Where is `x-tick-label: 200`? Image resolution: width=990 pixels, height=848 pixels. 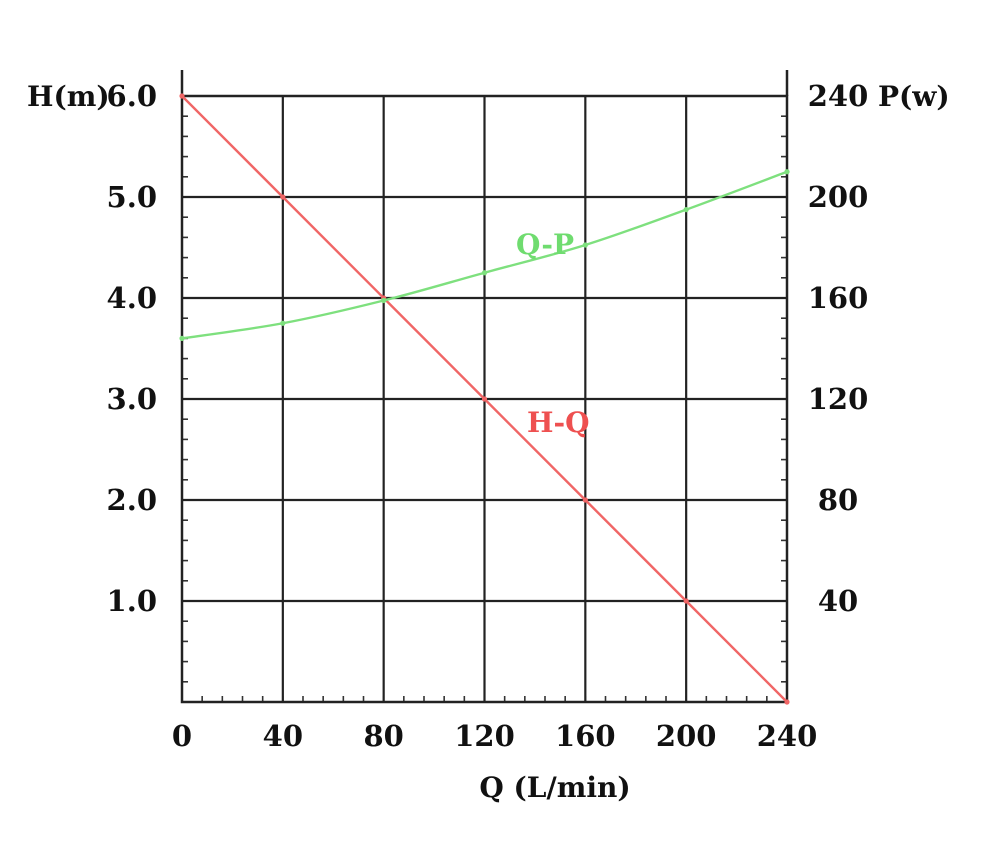
x-tick-label: 200 is located at coordinates (686, 736).